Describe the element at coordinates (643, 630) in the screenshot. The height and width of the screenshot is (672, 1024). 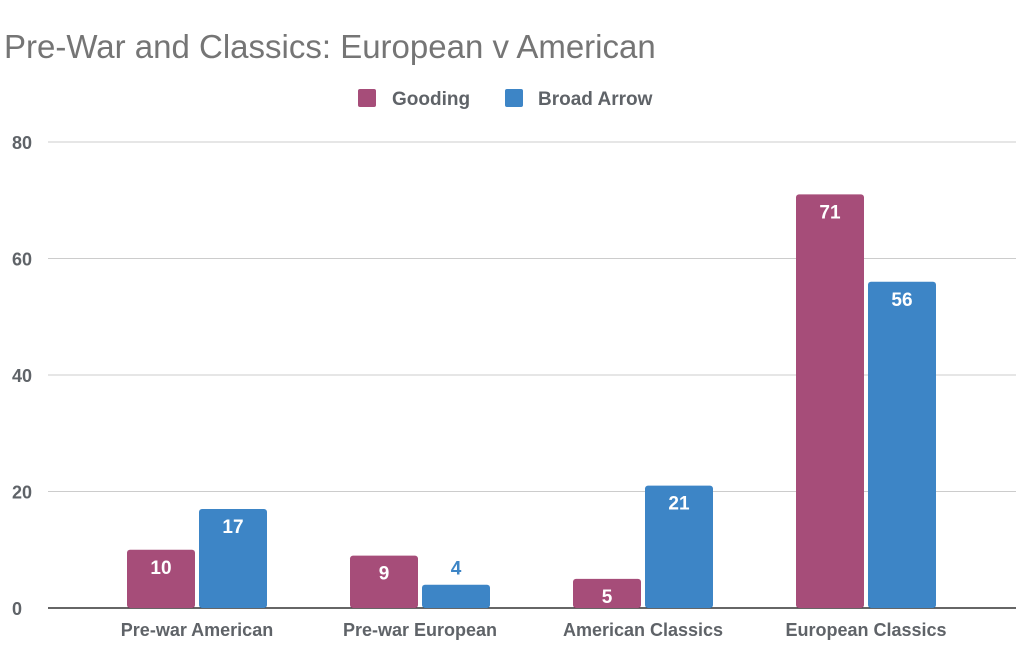
I see `x-category-label-3: American Classics` at that location.